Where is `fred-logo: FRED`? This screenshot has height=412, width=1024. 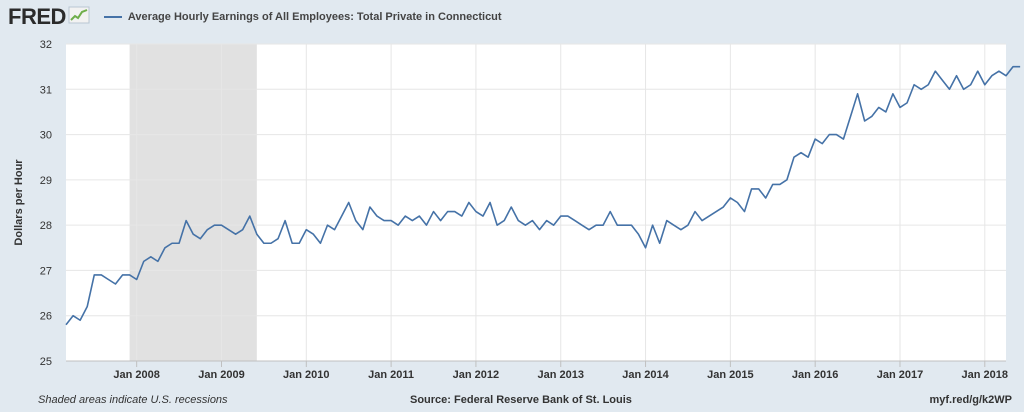
fred-logo: FRED is located at coordinates (49, 17).